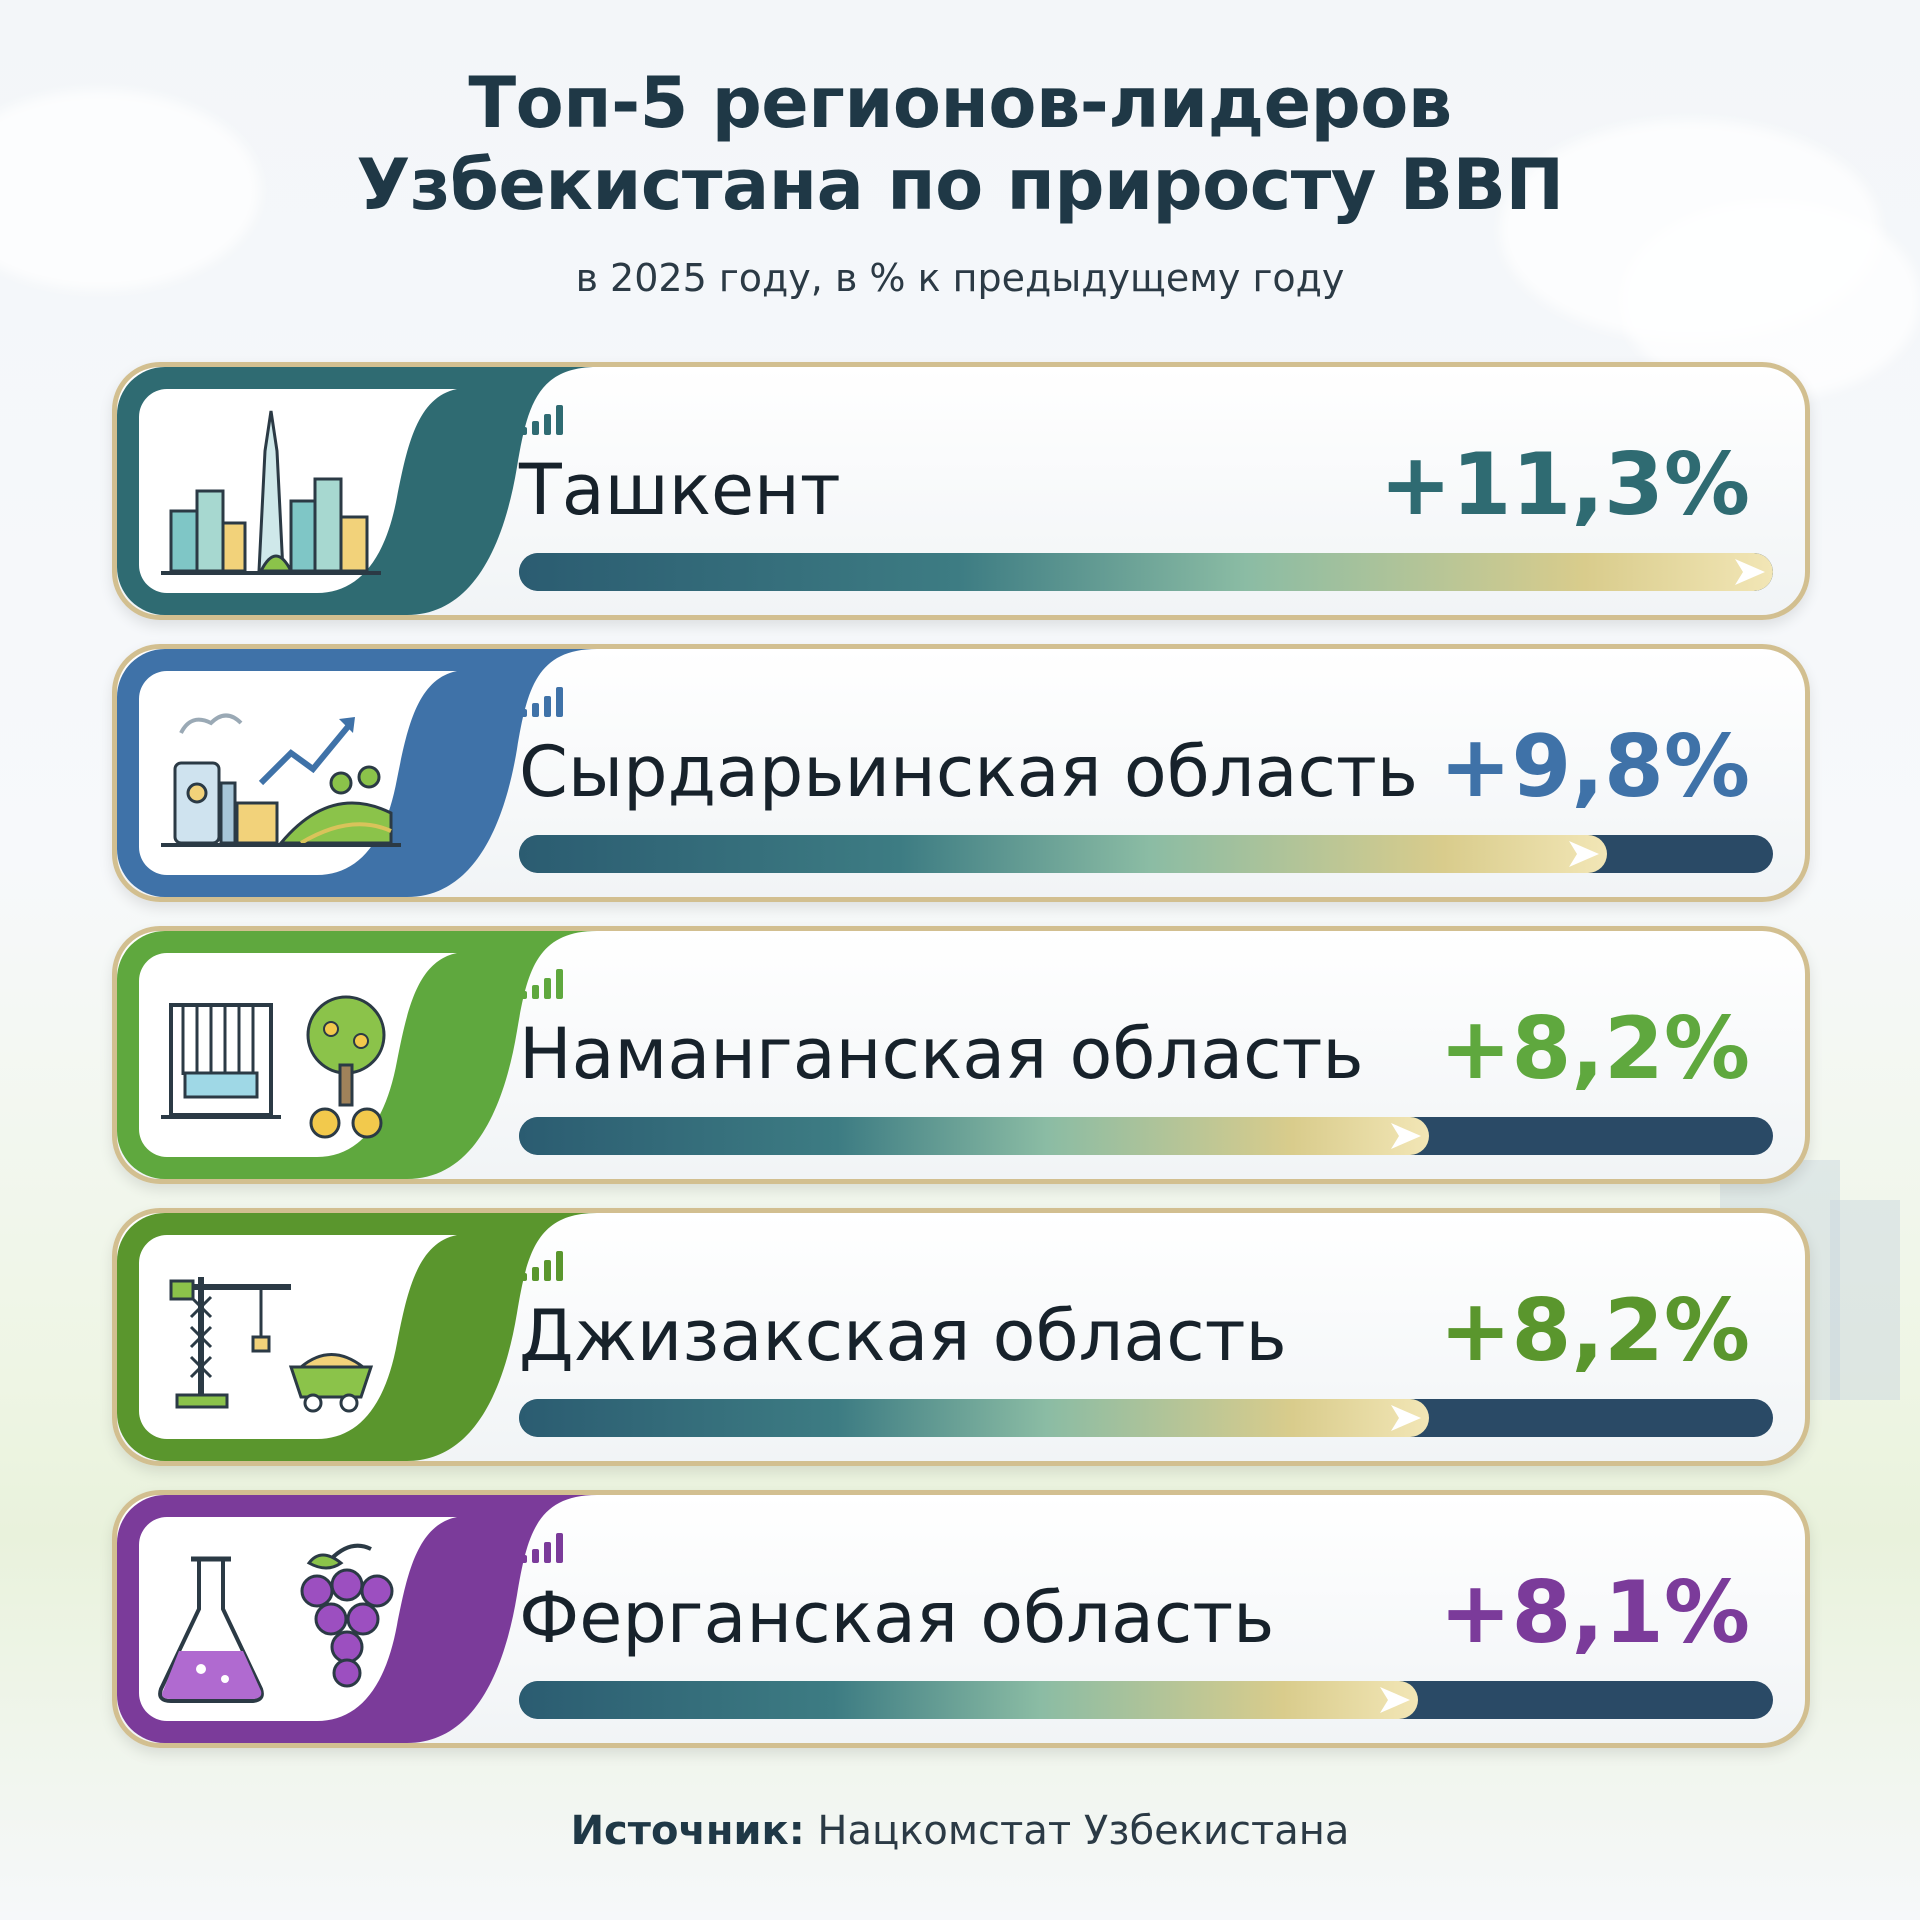  Describe the element at coordinates (961, 491) in the screenshot. I see `region-card: Ташкент +11,3%` at that location.